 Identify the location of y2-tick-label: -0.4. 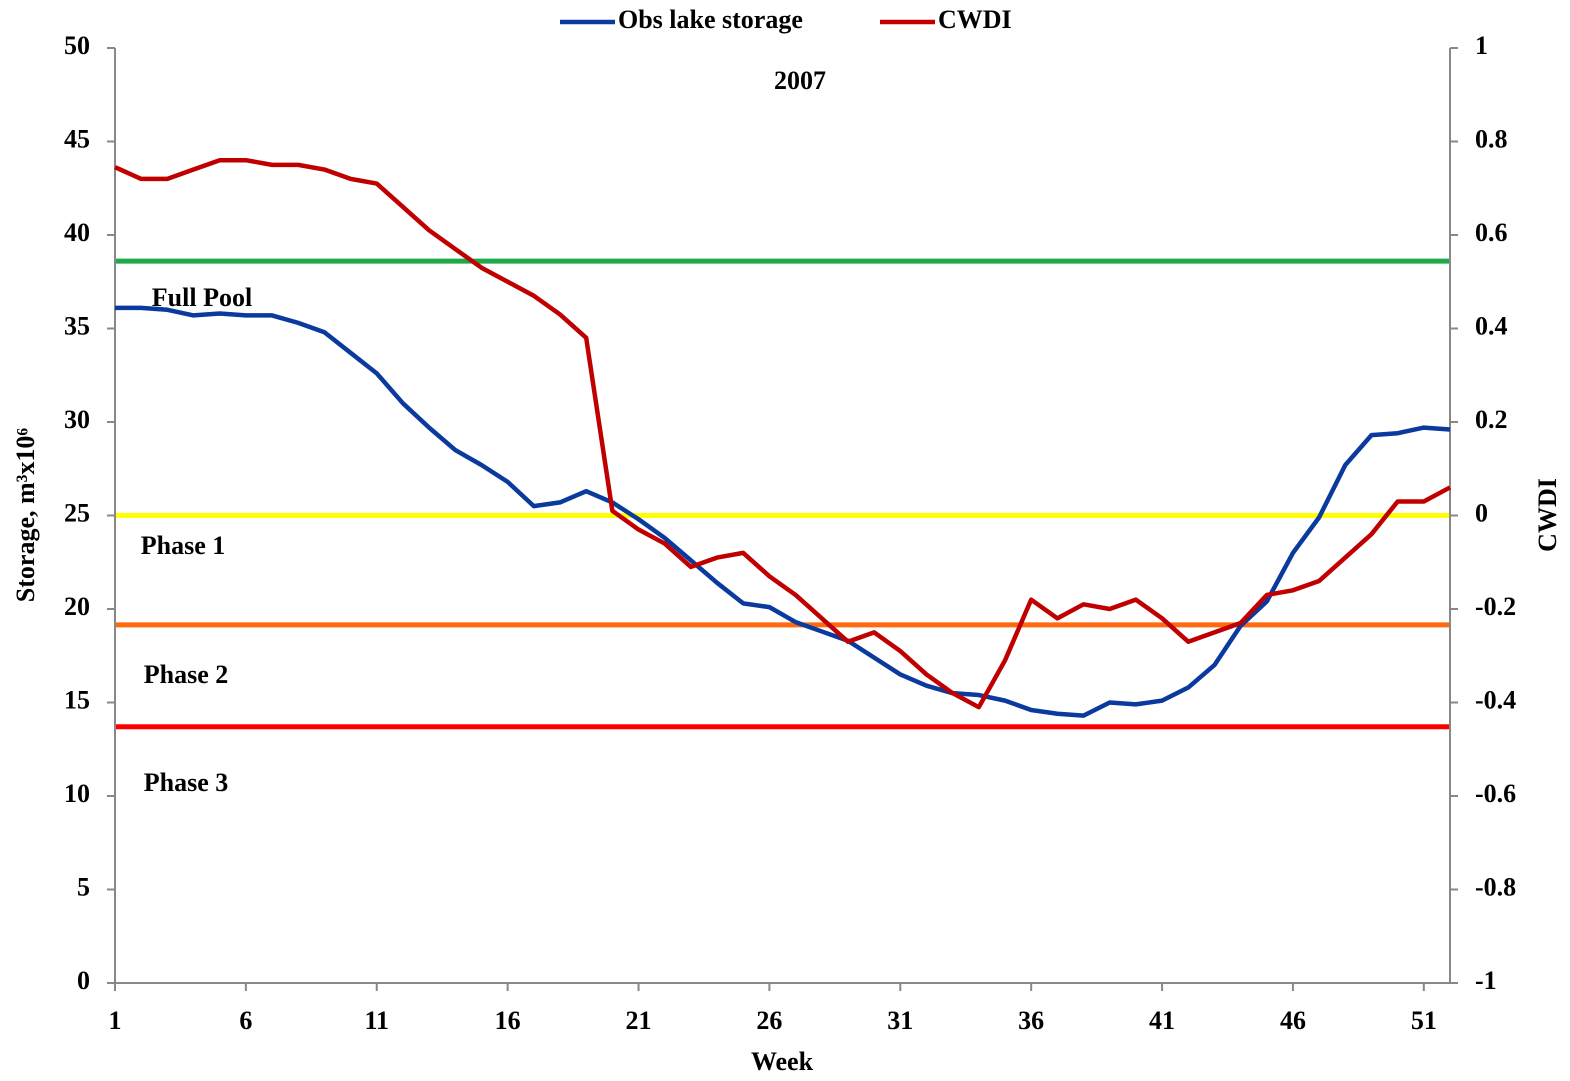
(1495, 699).